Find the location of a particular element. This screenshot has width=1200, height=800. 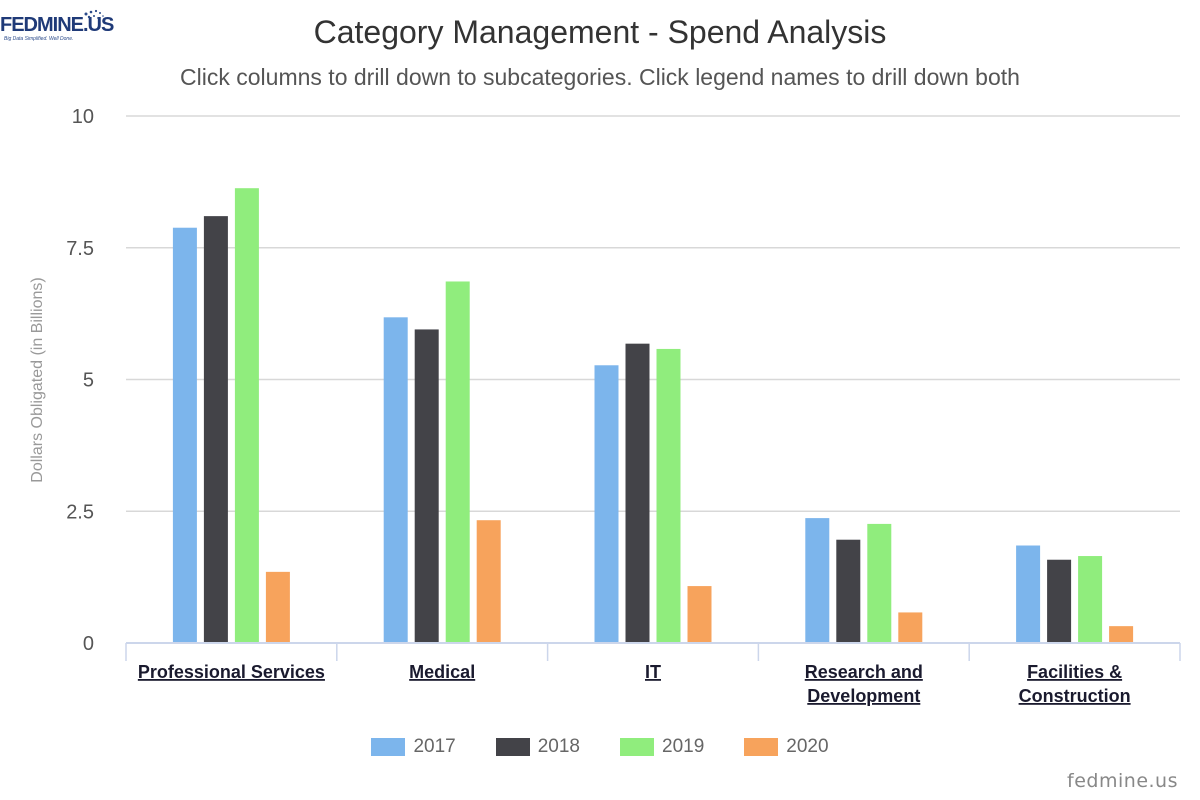

y-tick-label: 2.5 is located at coordinates (80, 512).